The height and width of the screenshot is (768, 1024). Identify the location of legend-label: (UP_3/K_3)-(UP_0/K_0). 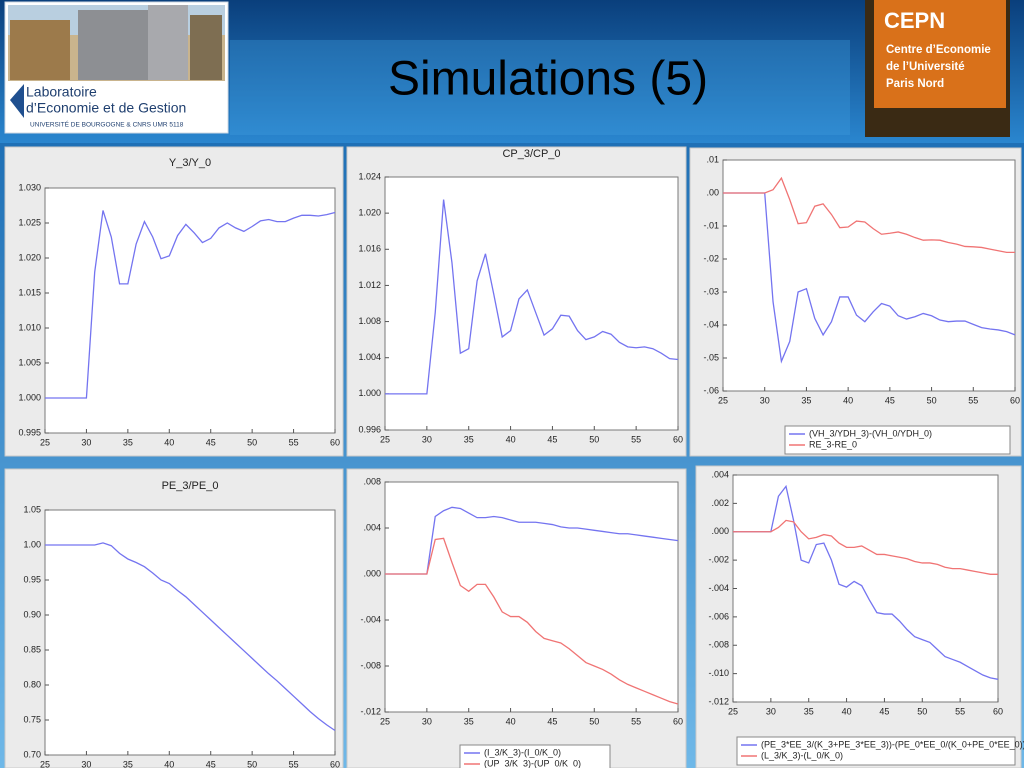
(532, 763).